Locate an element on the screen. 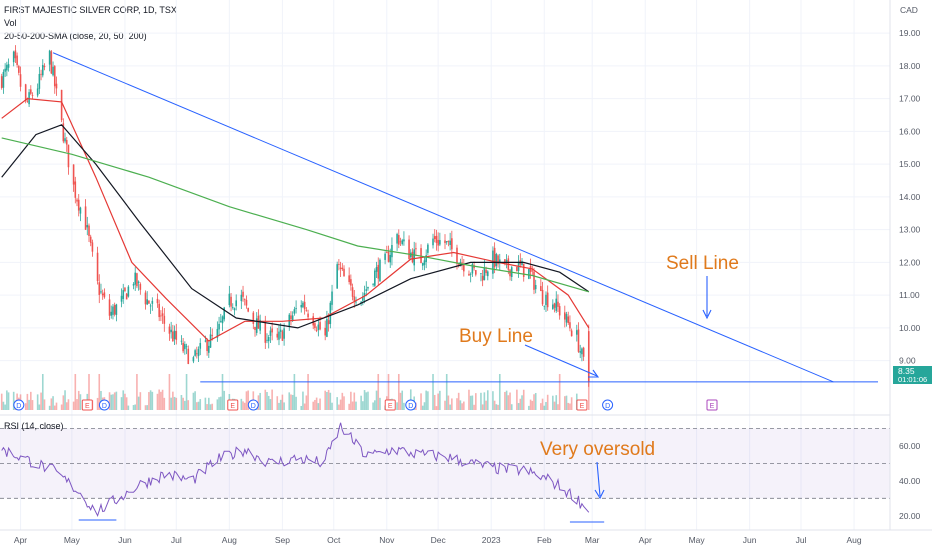  time-tick-label: Oct is located at coordinates (334, 540).